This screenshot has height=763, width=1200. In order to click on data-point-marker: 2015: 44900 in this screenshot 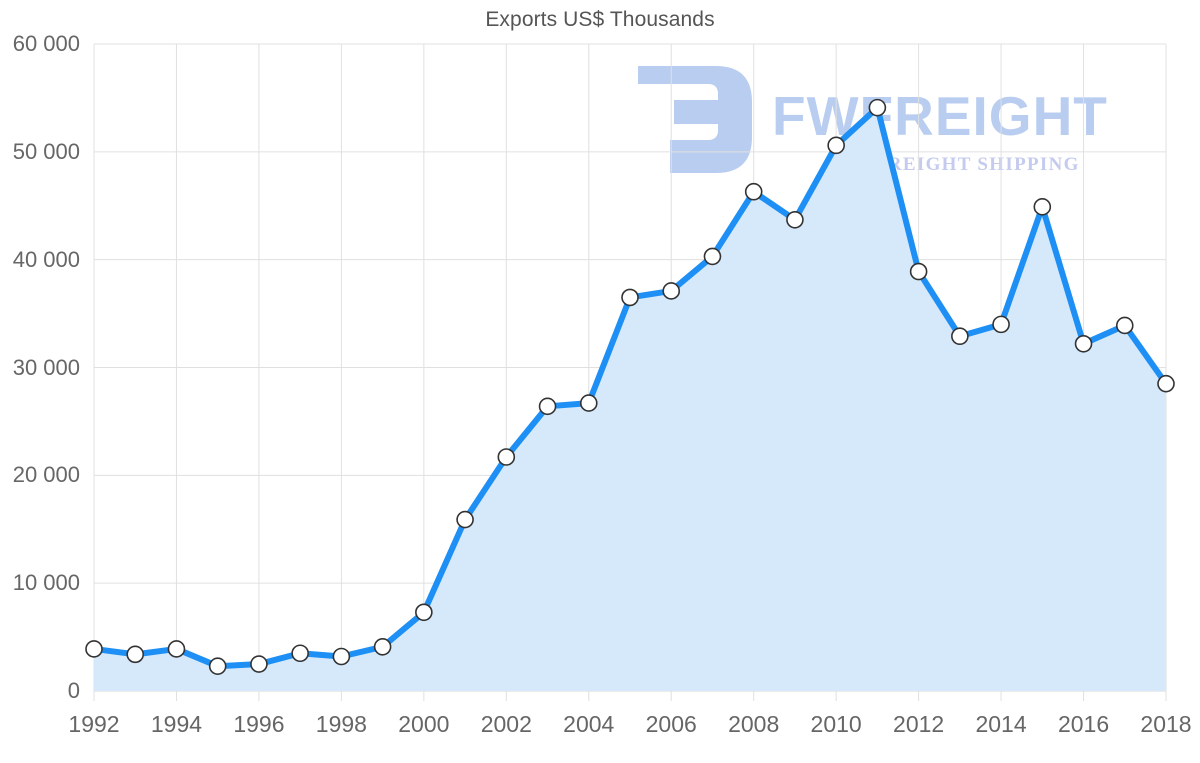, I will do `click(1042, 207)`.